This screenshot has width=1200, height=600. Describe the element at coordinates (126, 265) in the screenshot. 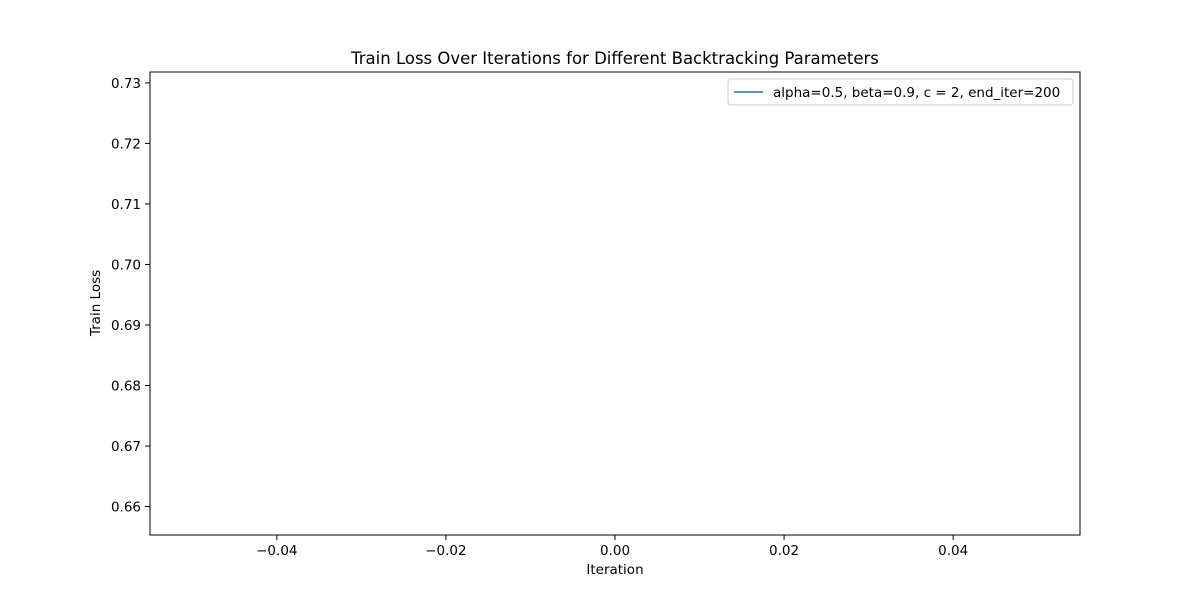

I see `y-tick-label: 0.70` at that location.